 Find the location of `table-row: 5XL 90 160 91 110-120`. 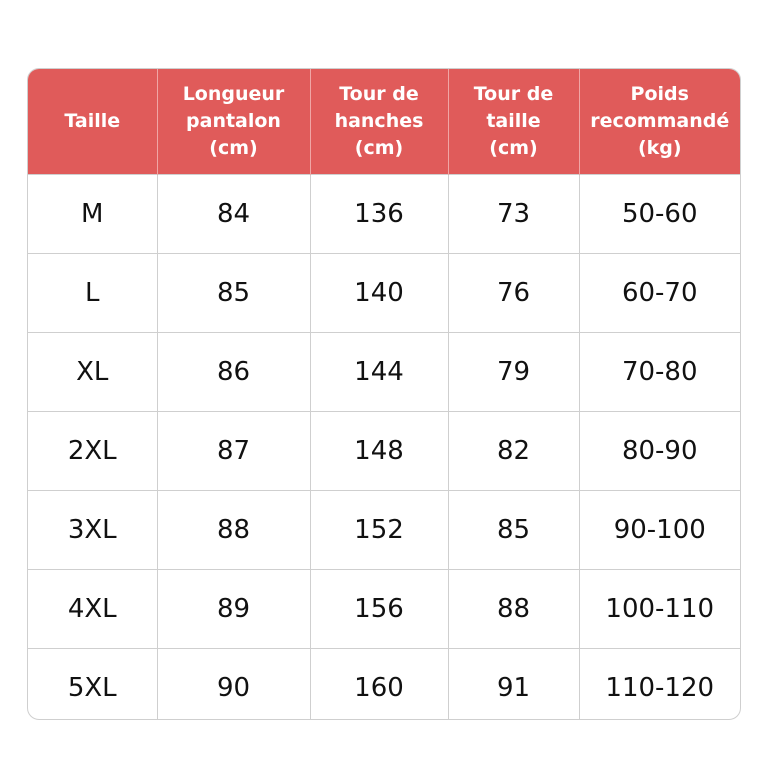

table-row: 5XL 90 160 91 110-120 is located at coordinates (384, 683).